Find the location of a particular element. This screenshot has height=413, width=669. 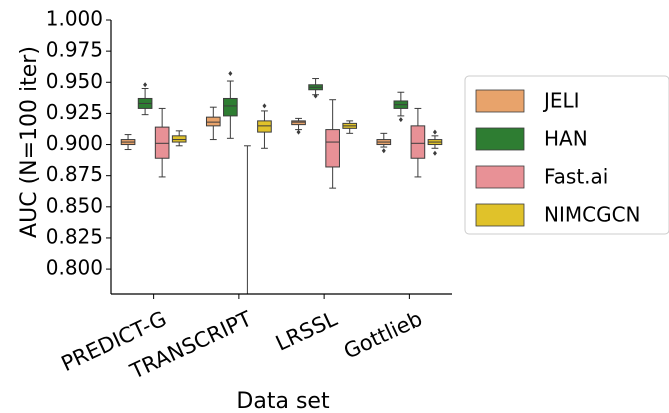

y-tick-label: 0.800 is located at coordinates (74, 268).